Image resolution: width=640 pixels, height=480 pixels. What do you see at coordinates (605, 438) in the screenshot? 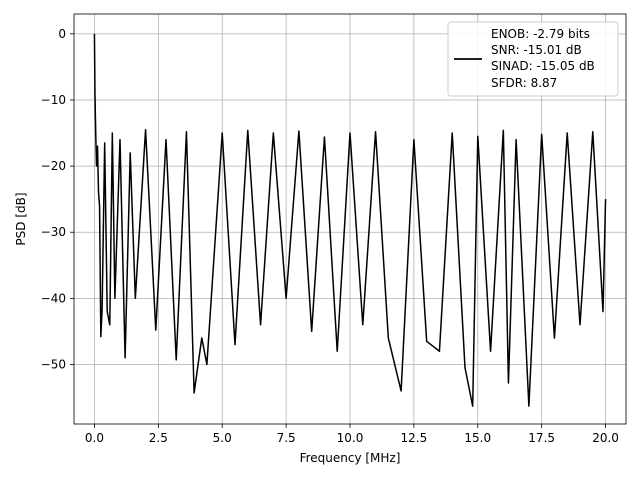
I see `x-tick-label: 20.0` at bounding box center [605, 438].